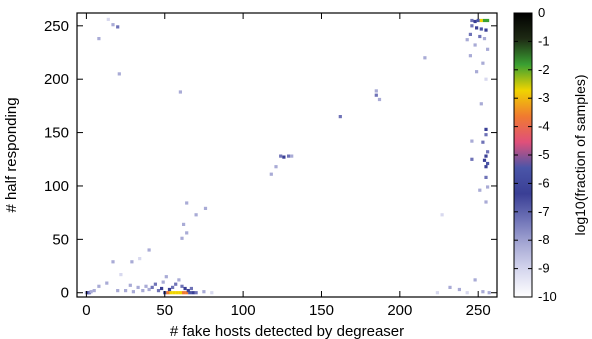  What do you see at coordinates (86, 310) in the screenshot?
I see `x-tick-label: 0` at bounding box center [86, 310].